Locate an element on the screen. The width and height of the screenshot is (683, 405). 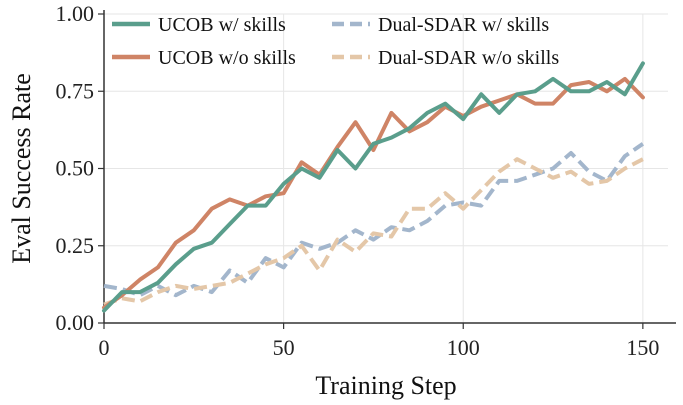
y-tick-label: 0.75 is located at coordinates (75, 90).